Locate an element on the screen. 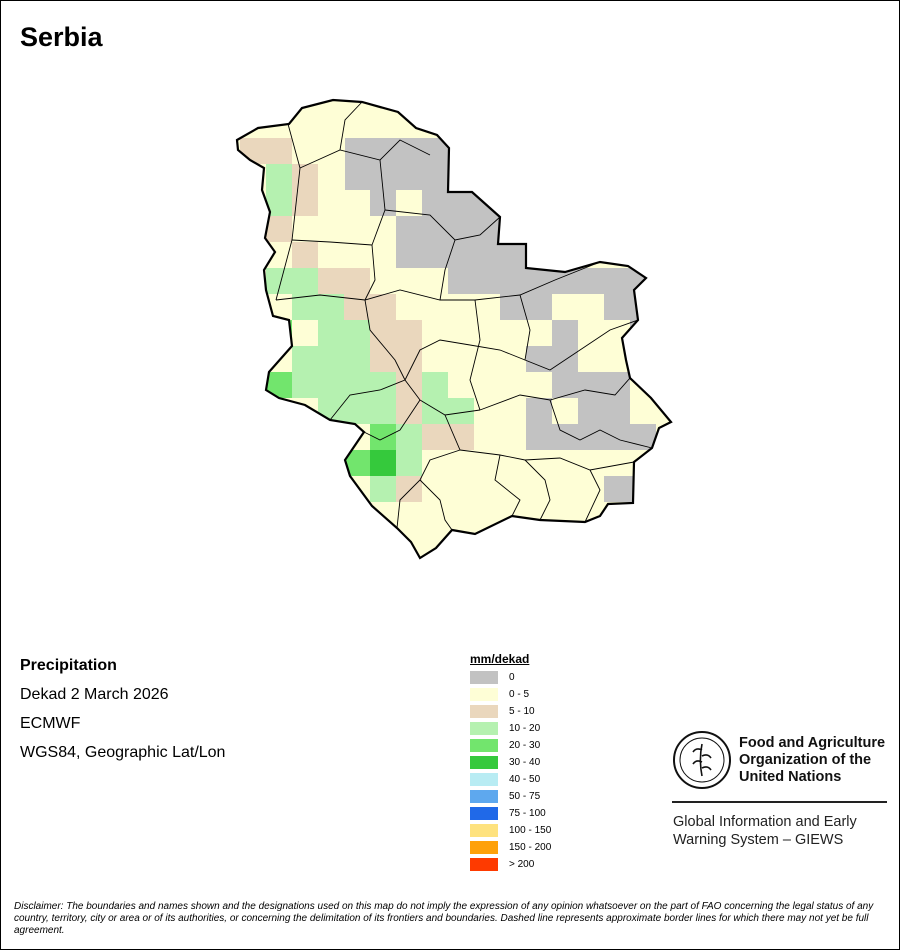 The image size is (900, 950). legend-item: 50 - 75 is located at coordinates (510, 796).